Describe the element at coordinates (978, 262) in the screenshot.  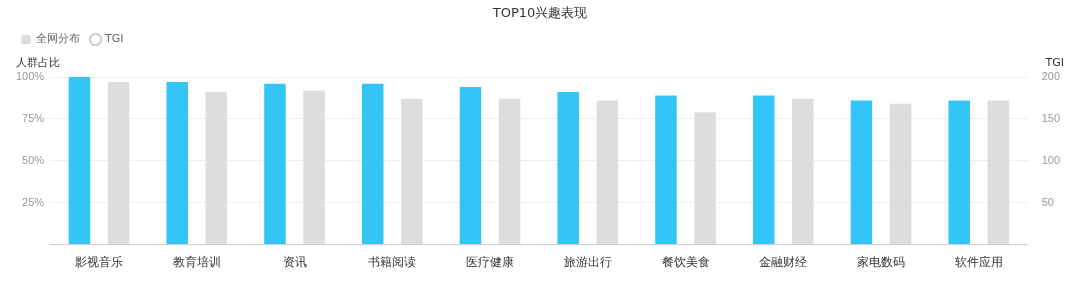
I see `x-tick-label: 软件应用` at that location.